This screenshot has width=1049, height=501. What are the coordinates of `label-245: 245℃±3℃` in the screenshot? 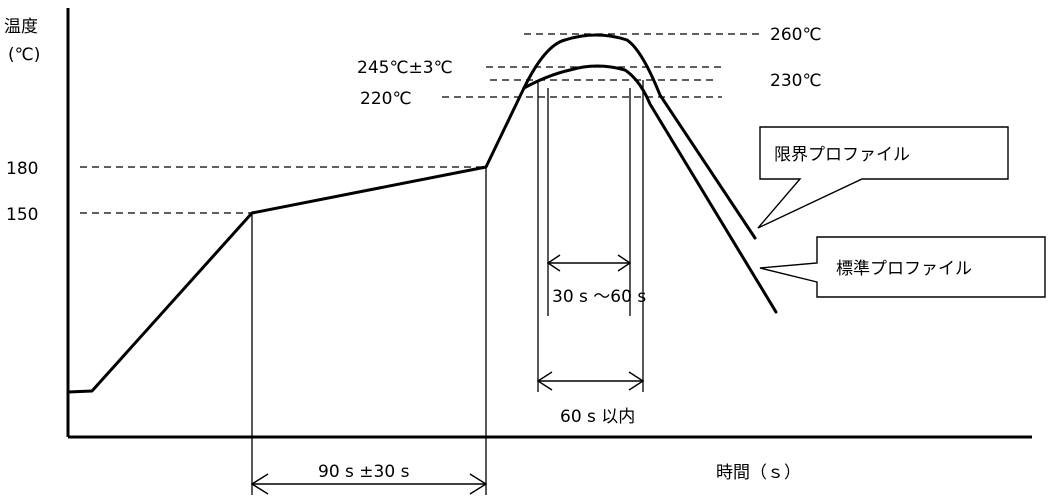 It's located at (405, 68).